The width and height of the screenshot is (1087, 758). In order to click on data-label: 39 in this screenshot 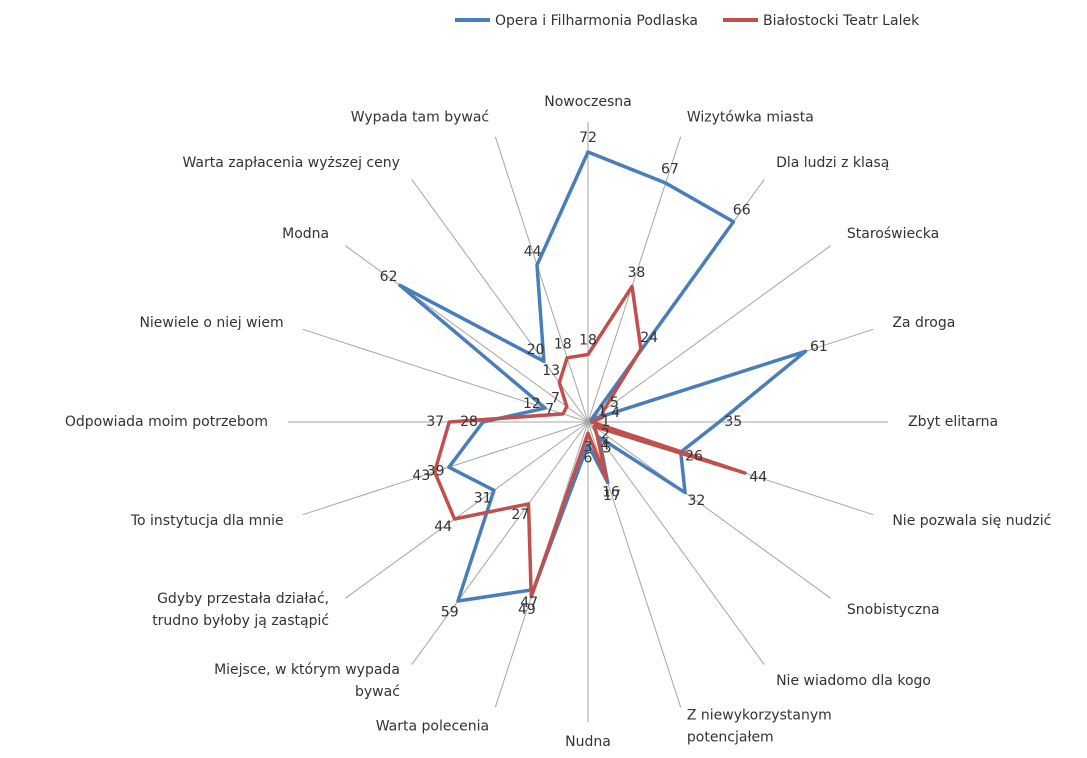, I will do `click(436, 472)`.